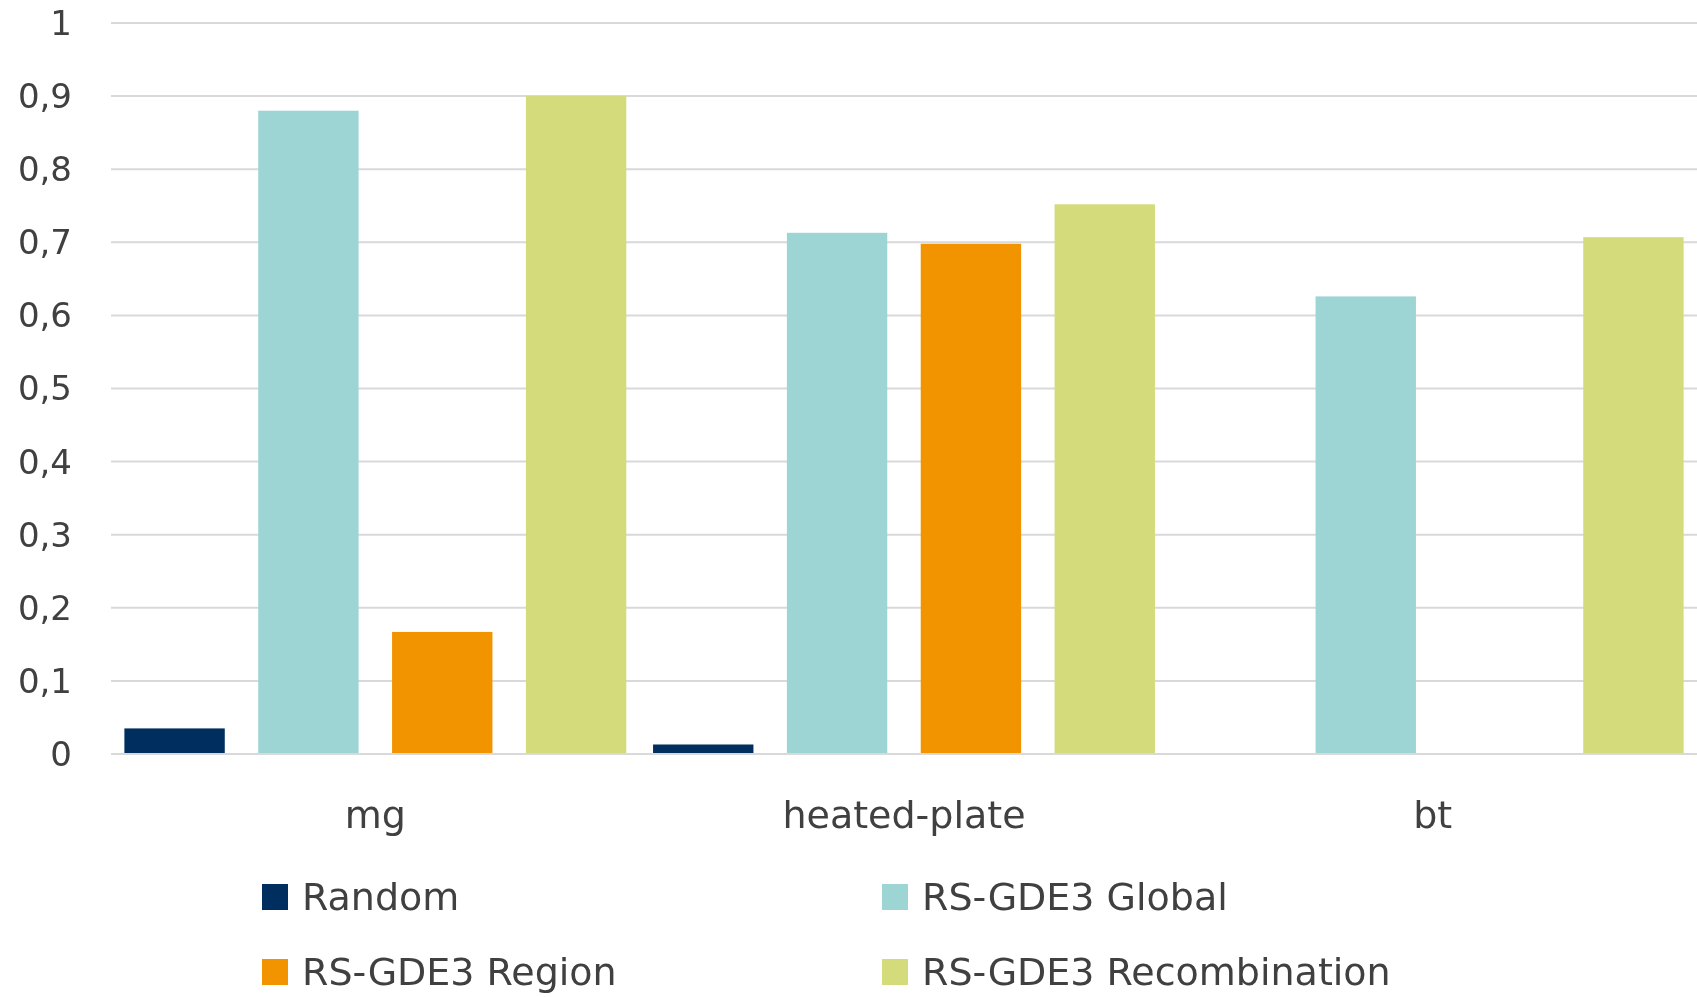  What do you see at coordinates (1433, 815) in the screenshot?
I see `x-tick-label: bt` at bounding box center [1433, 815].